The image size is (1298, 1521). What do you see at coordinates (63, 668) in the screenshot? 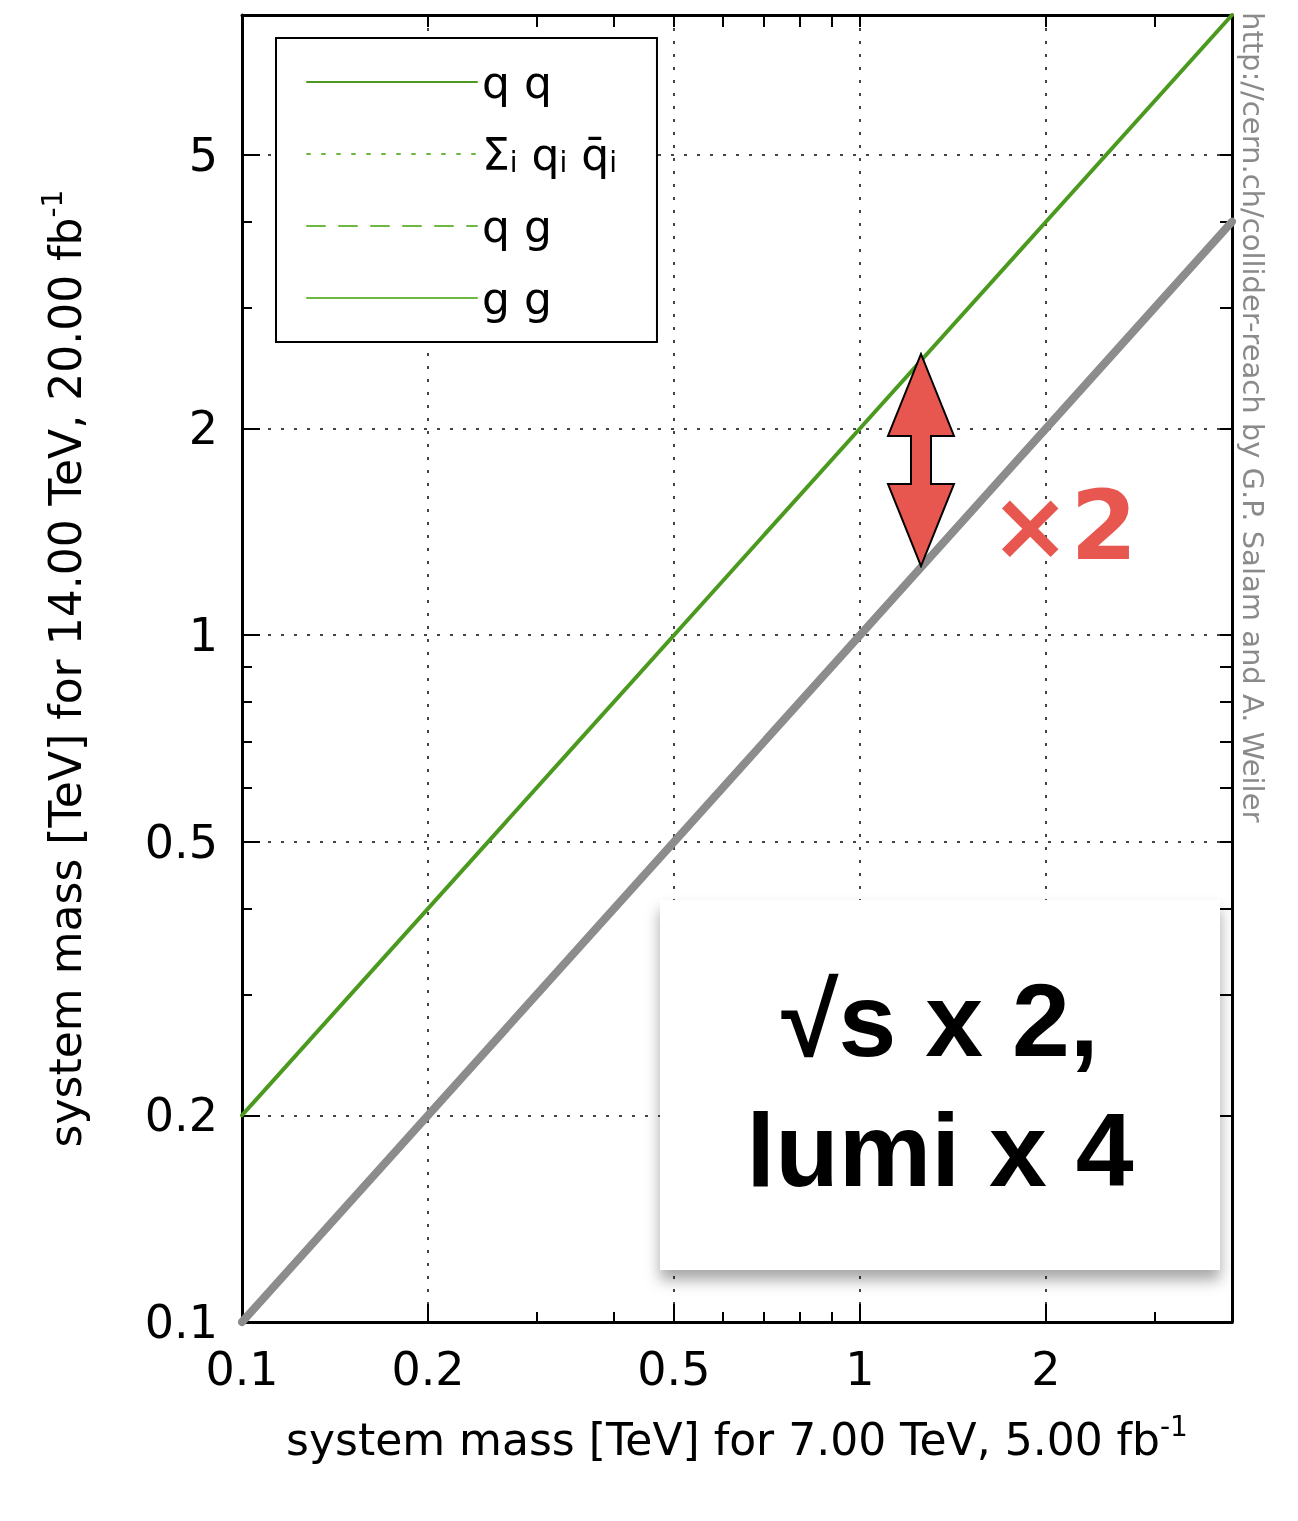
I see `y-axis-title: system mass [TeV] for 14.00 TeV, 20.00 fb-1` at bounding box center [63, 668].